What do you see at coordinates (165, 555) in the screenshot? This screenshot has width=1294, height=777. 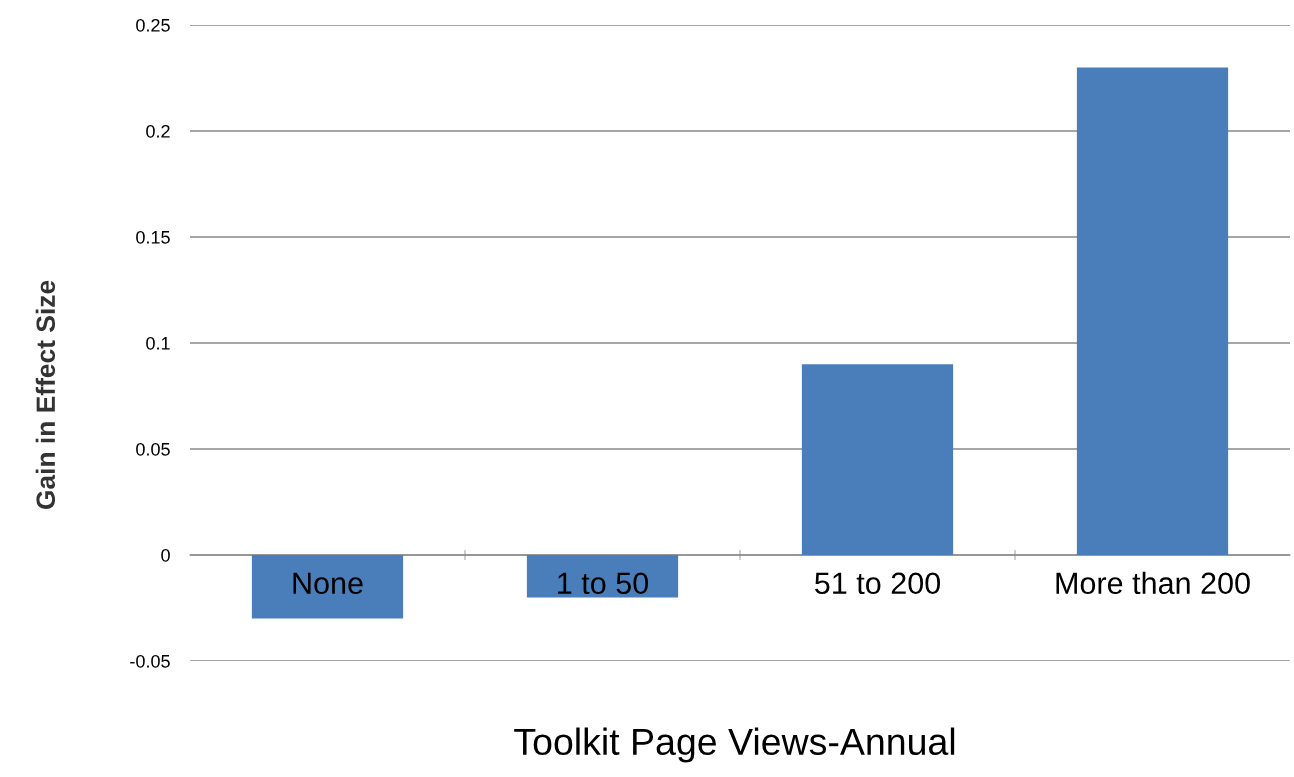 I see `y-tick-label: 0` at bounding box center [165, 555].